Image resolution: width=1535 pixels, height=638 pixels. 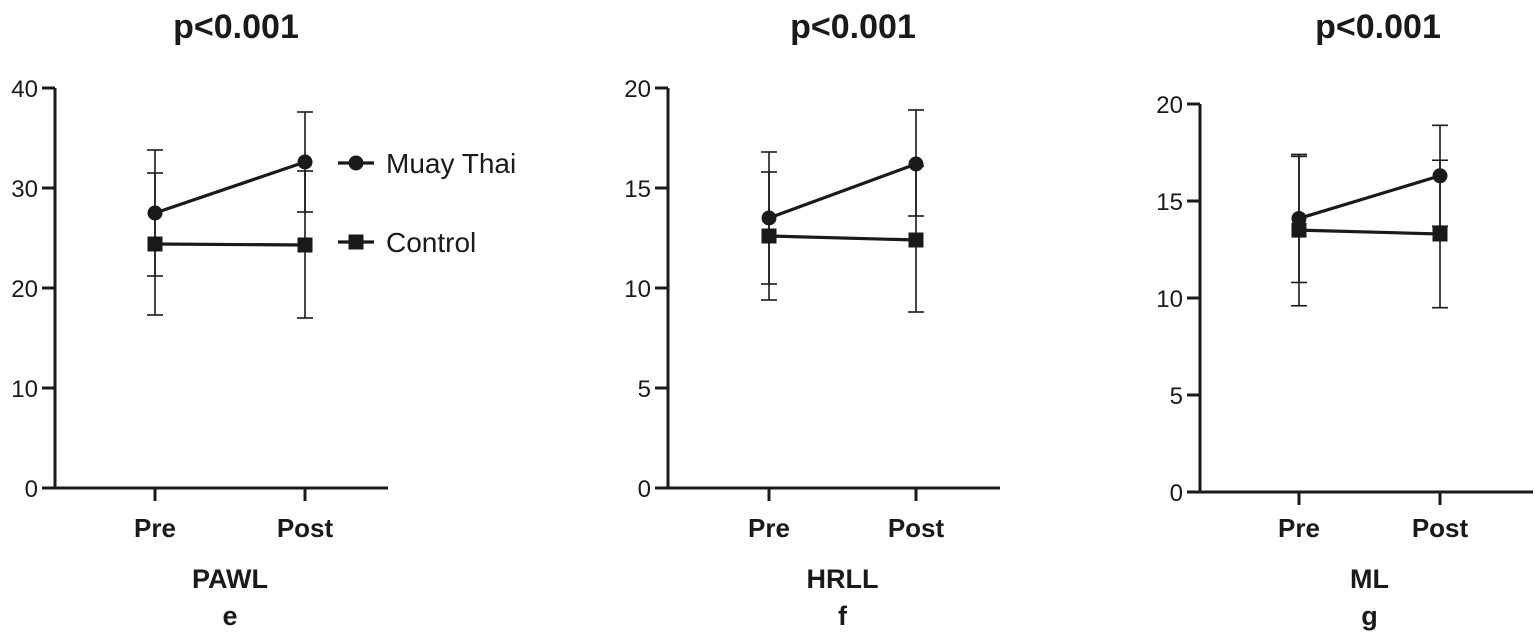 What do you see at coordinates (24, 189) in the screenshot?
I see `y-tick-label: 30` at bounding box center [24, 189].